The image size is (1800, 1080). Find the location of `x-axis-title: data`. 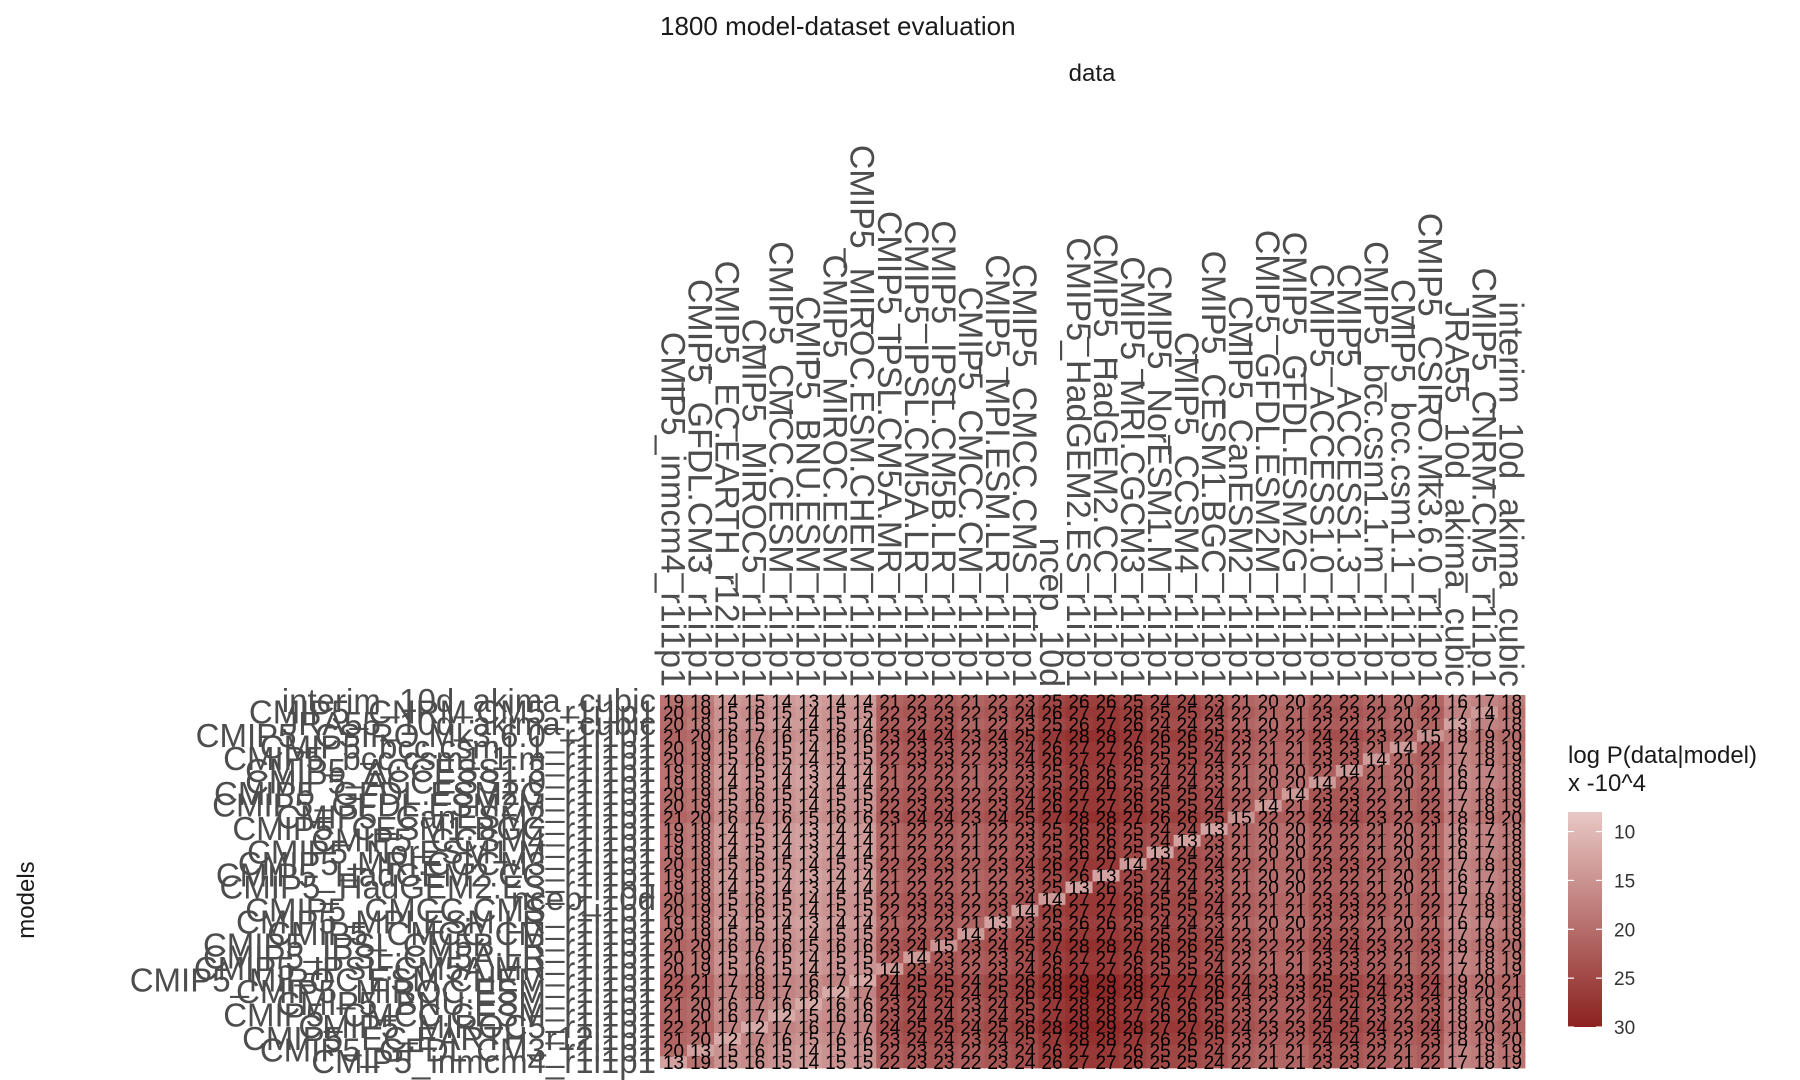

x-axis-title: data is located at coordinates (1092, 73).